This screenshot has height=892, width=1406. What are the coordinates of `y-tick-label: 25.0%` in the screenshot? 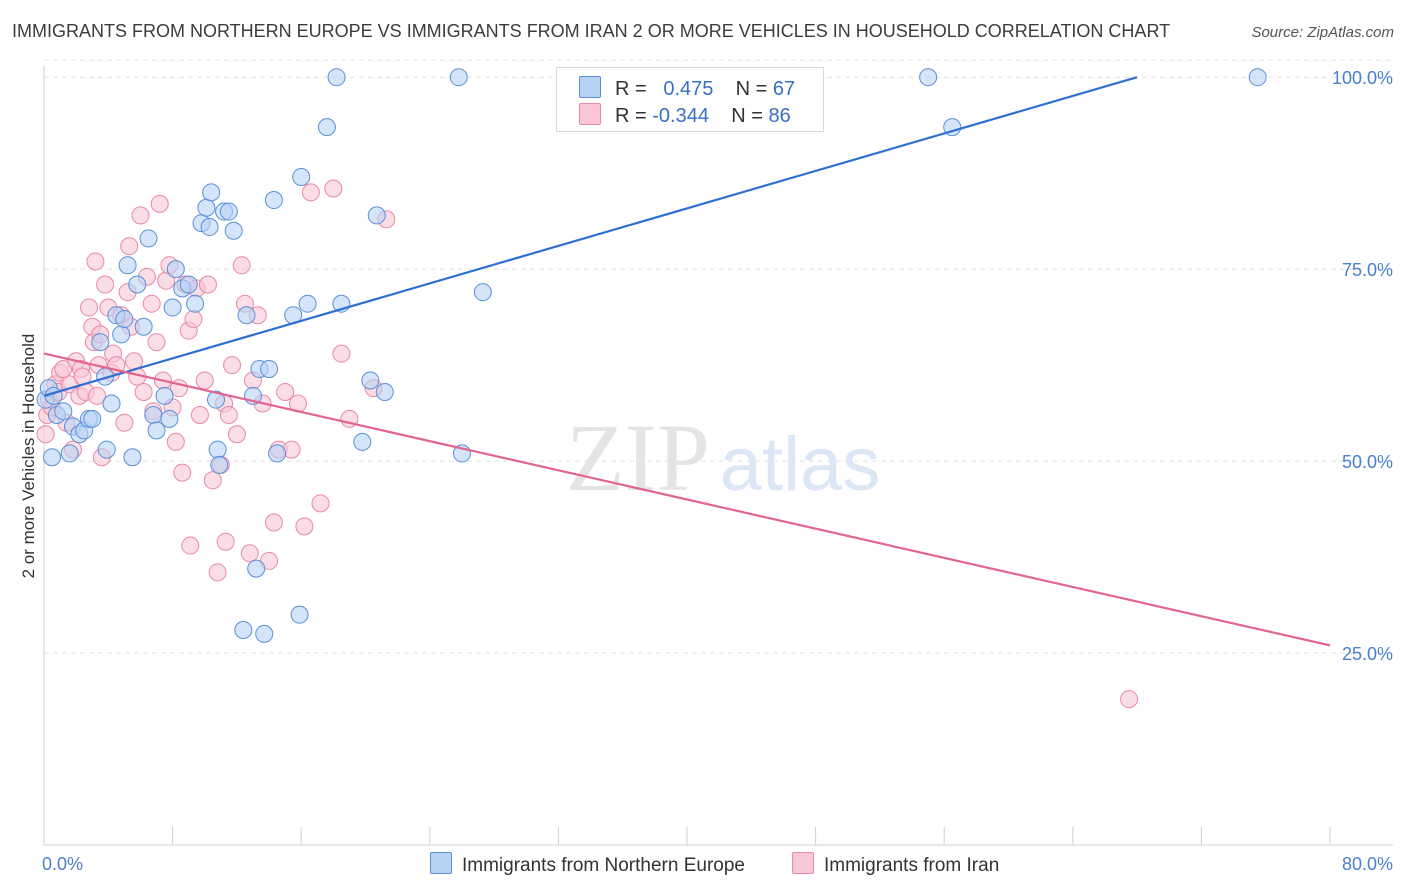 It's located at (1367, 654).